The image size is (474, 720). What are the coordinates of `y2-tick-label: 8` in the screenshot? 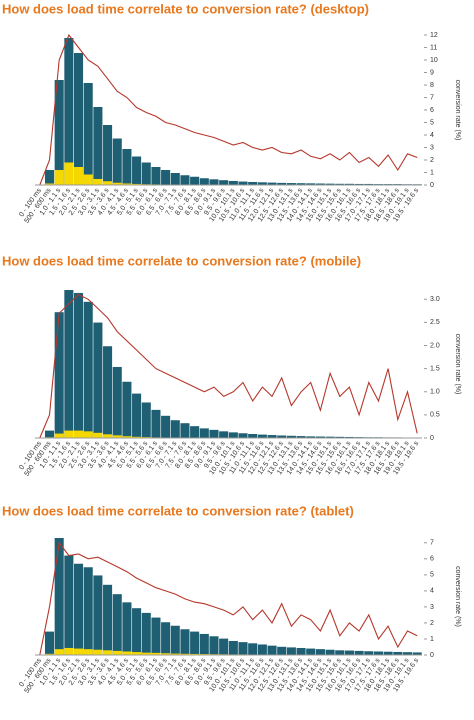 It's located at (432, 85).